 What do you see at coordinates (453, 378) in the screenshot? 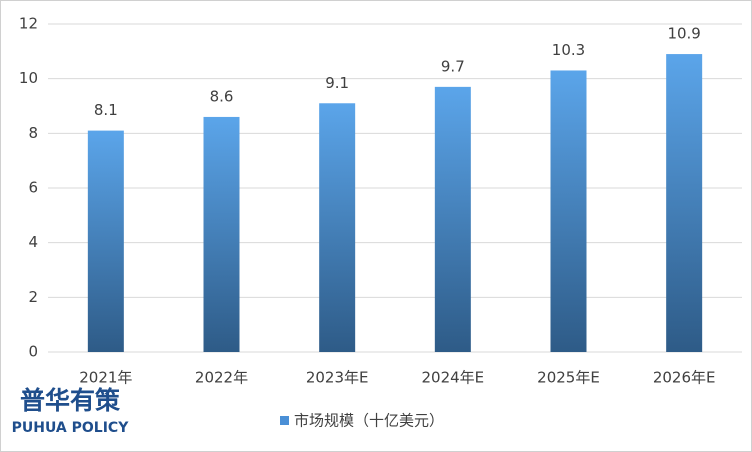
I see `x-tick-label: 2024年E` at bounding box center [453, 378].